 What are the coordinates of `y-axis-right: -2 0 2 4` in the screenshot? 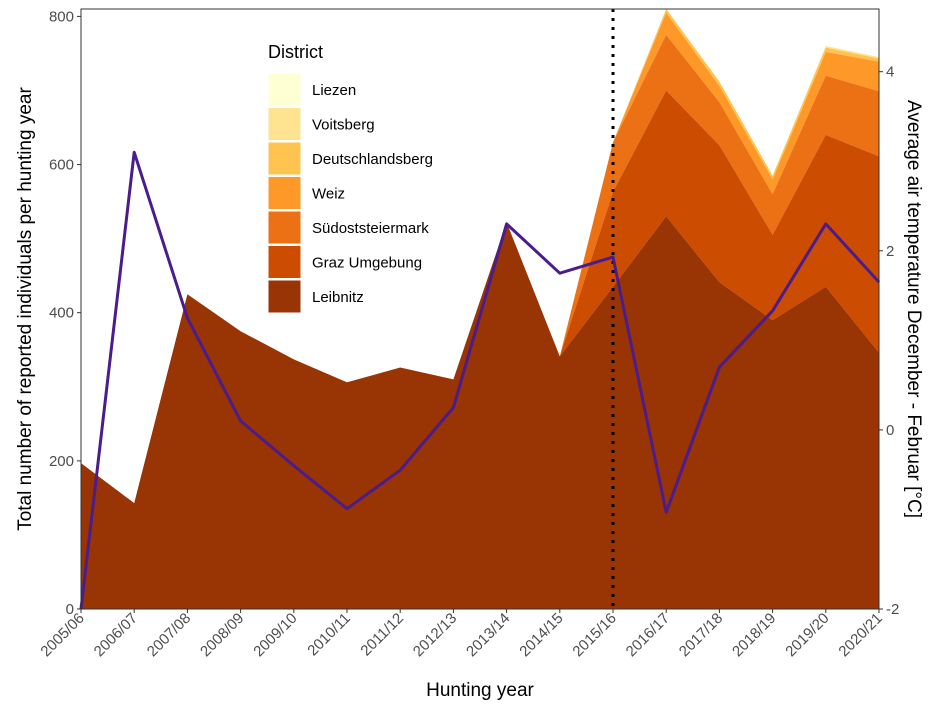 It's located at (889, 341).